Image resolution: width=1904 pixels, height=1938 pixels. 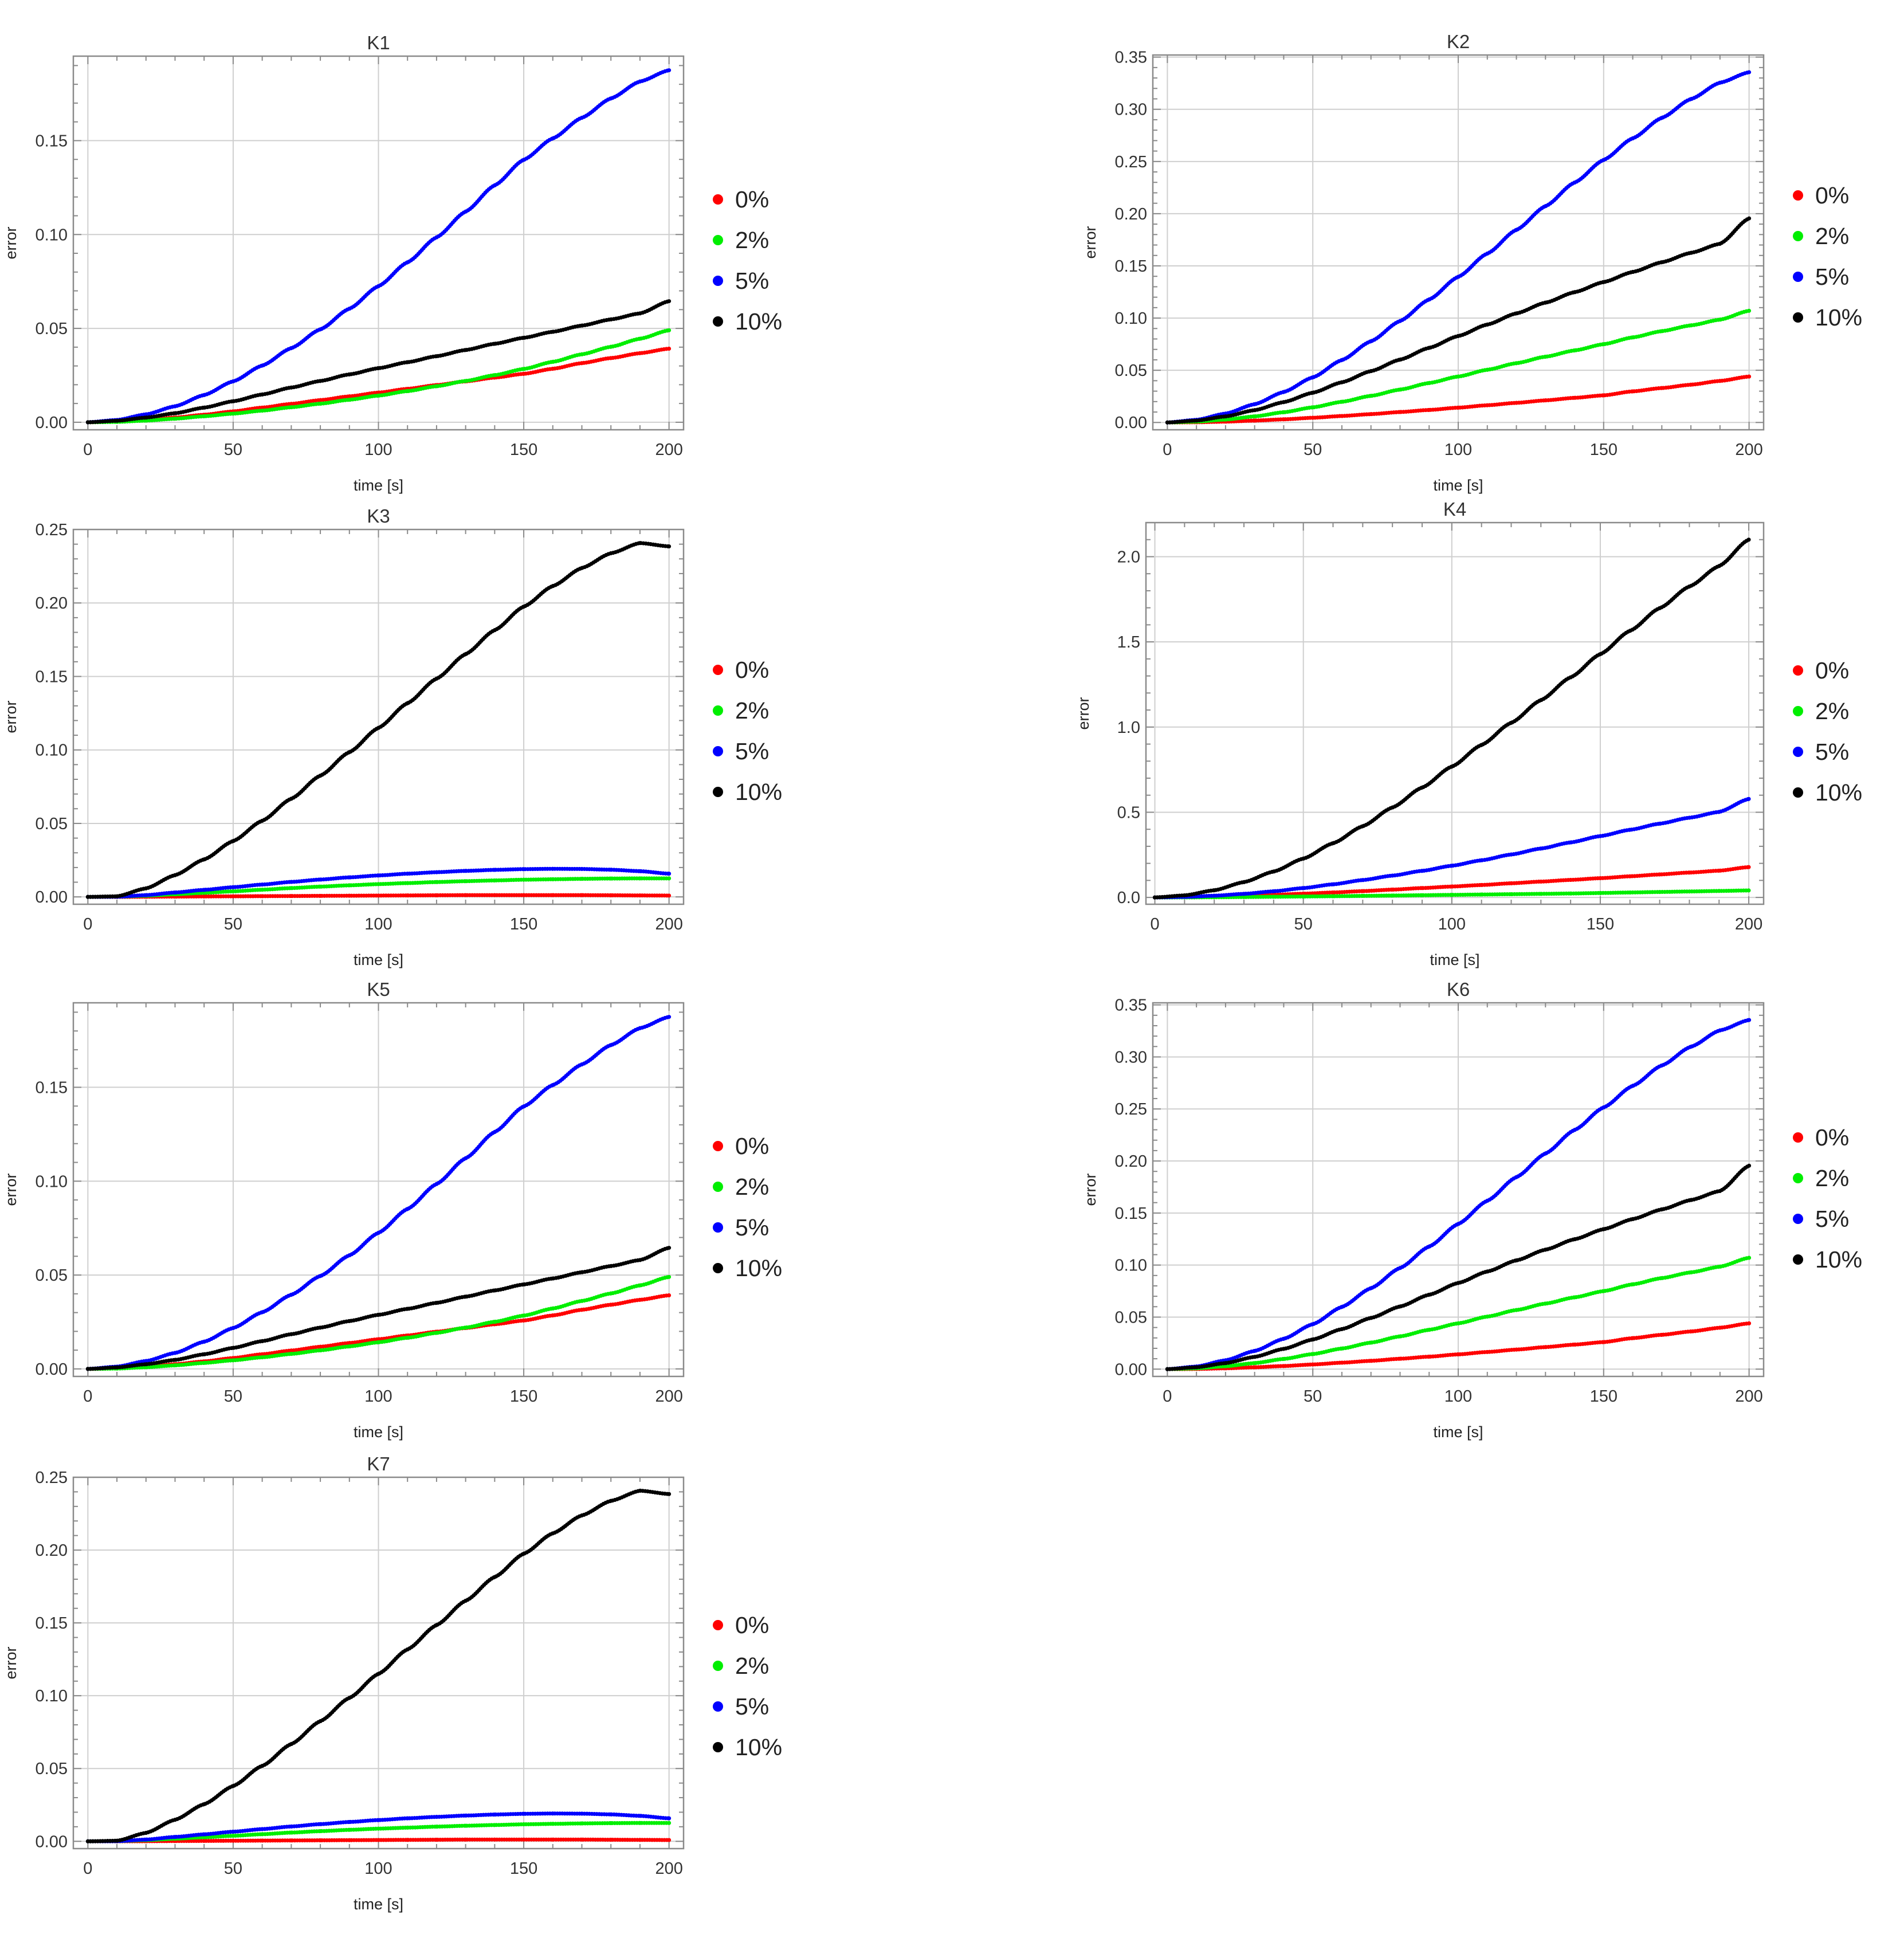 What do you see at coordinates (1128, 898) in the screenshot?
I see `y-tick-label: 0.0` at bounding box center [1128, 898].